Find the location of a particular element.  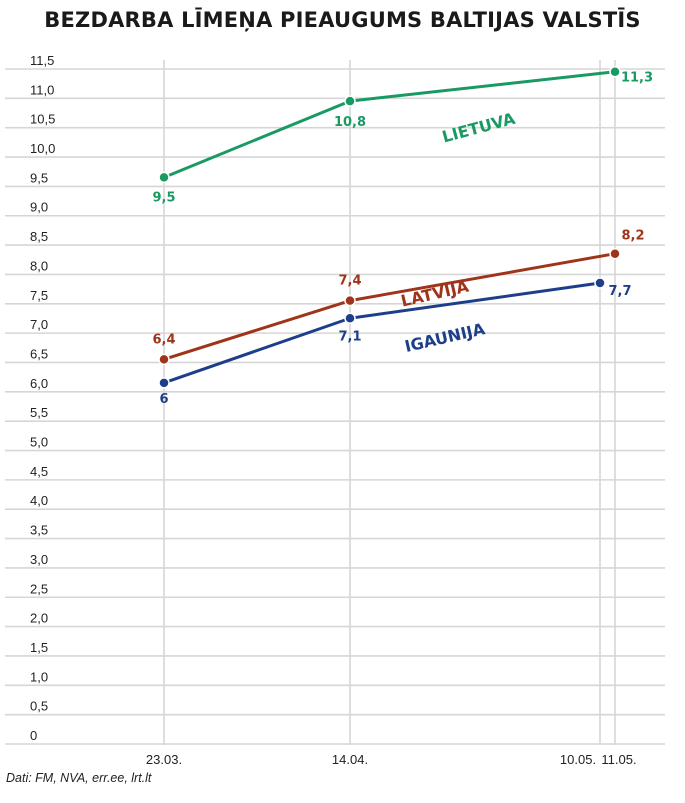

y-tick-label: 0,5 is located at coordinates (39, 706).